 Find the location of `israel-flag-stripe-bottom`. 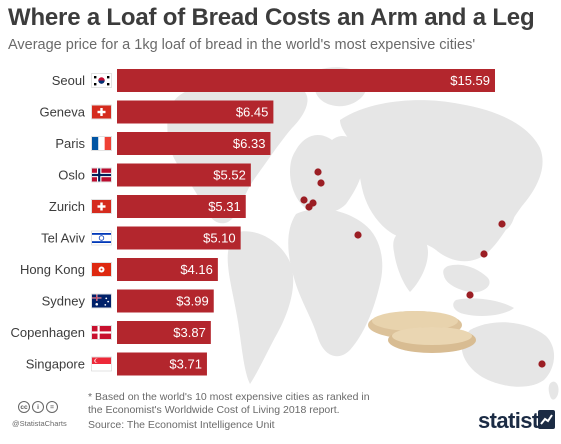

israel-flag-stripe-bottom is located at coordinates (101, 242).